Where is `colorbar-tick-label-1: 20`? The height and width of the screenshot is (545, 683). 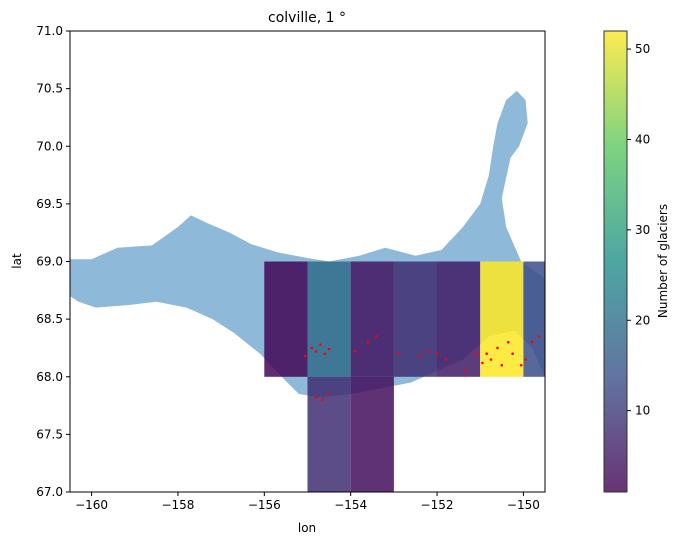
colorbar-tick-label-1: 20 is located at coordinates (642, 320).